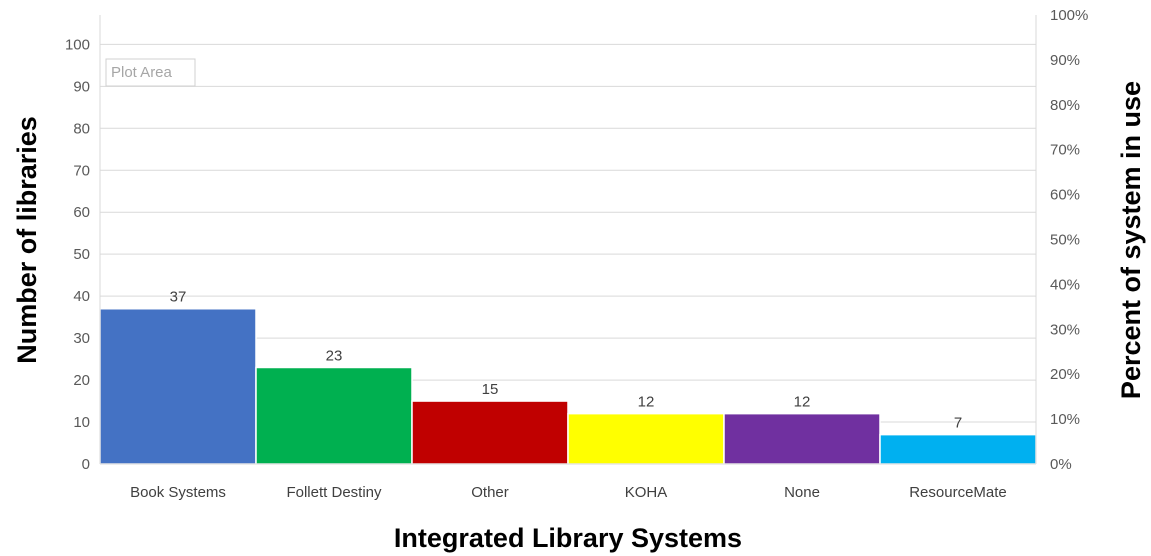  I want to click on y2-tick-label: 60%, so click(1065, 195).